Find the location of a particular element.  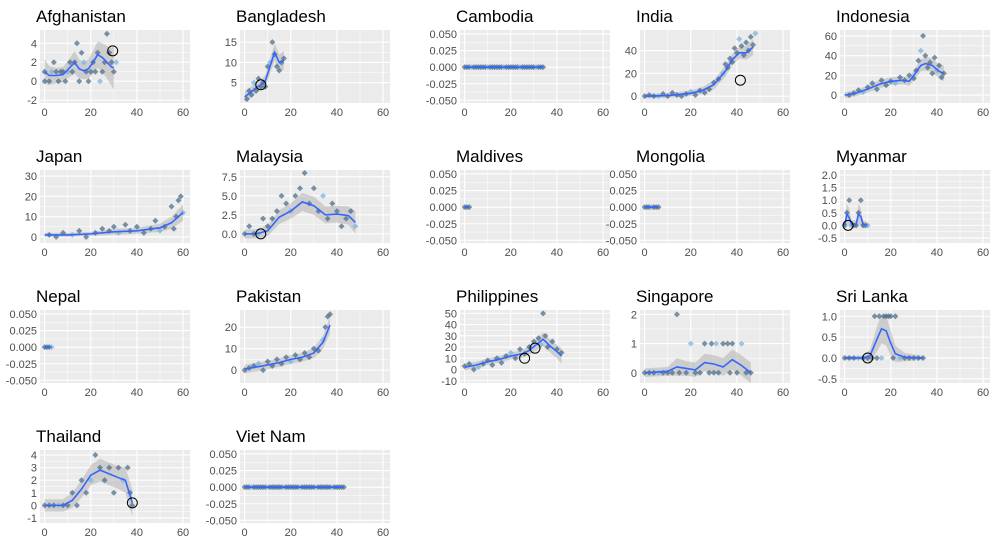

confidence-band is located at coordinates (88, 487).